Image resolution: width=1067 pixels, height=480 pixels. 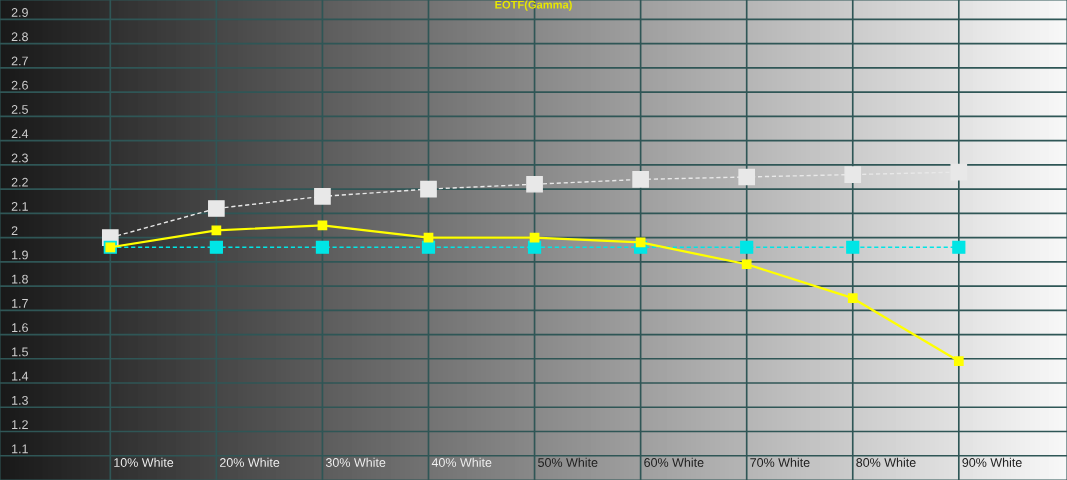 What do you see at coordinates (780, 462) in the screenshot?
I see `x-tick-label: 70% White` at bounding box center [780, 462].